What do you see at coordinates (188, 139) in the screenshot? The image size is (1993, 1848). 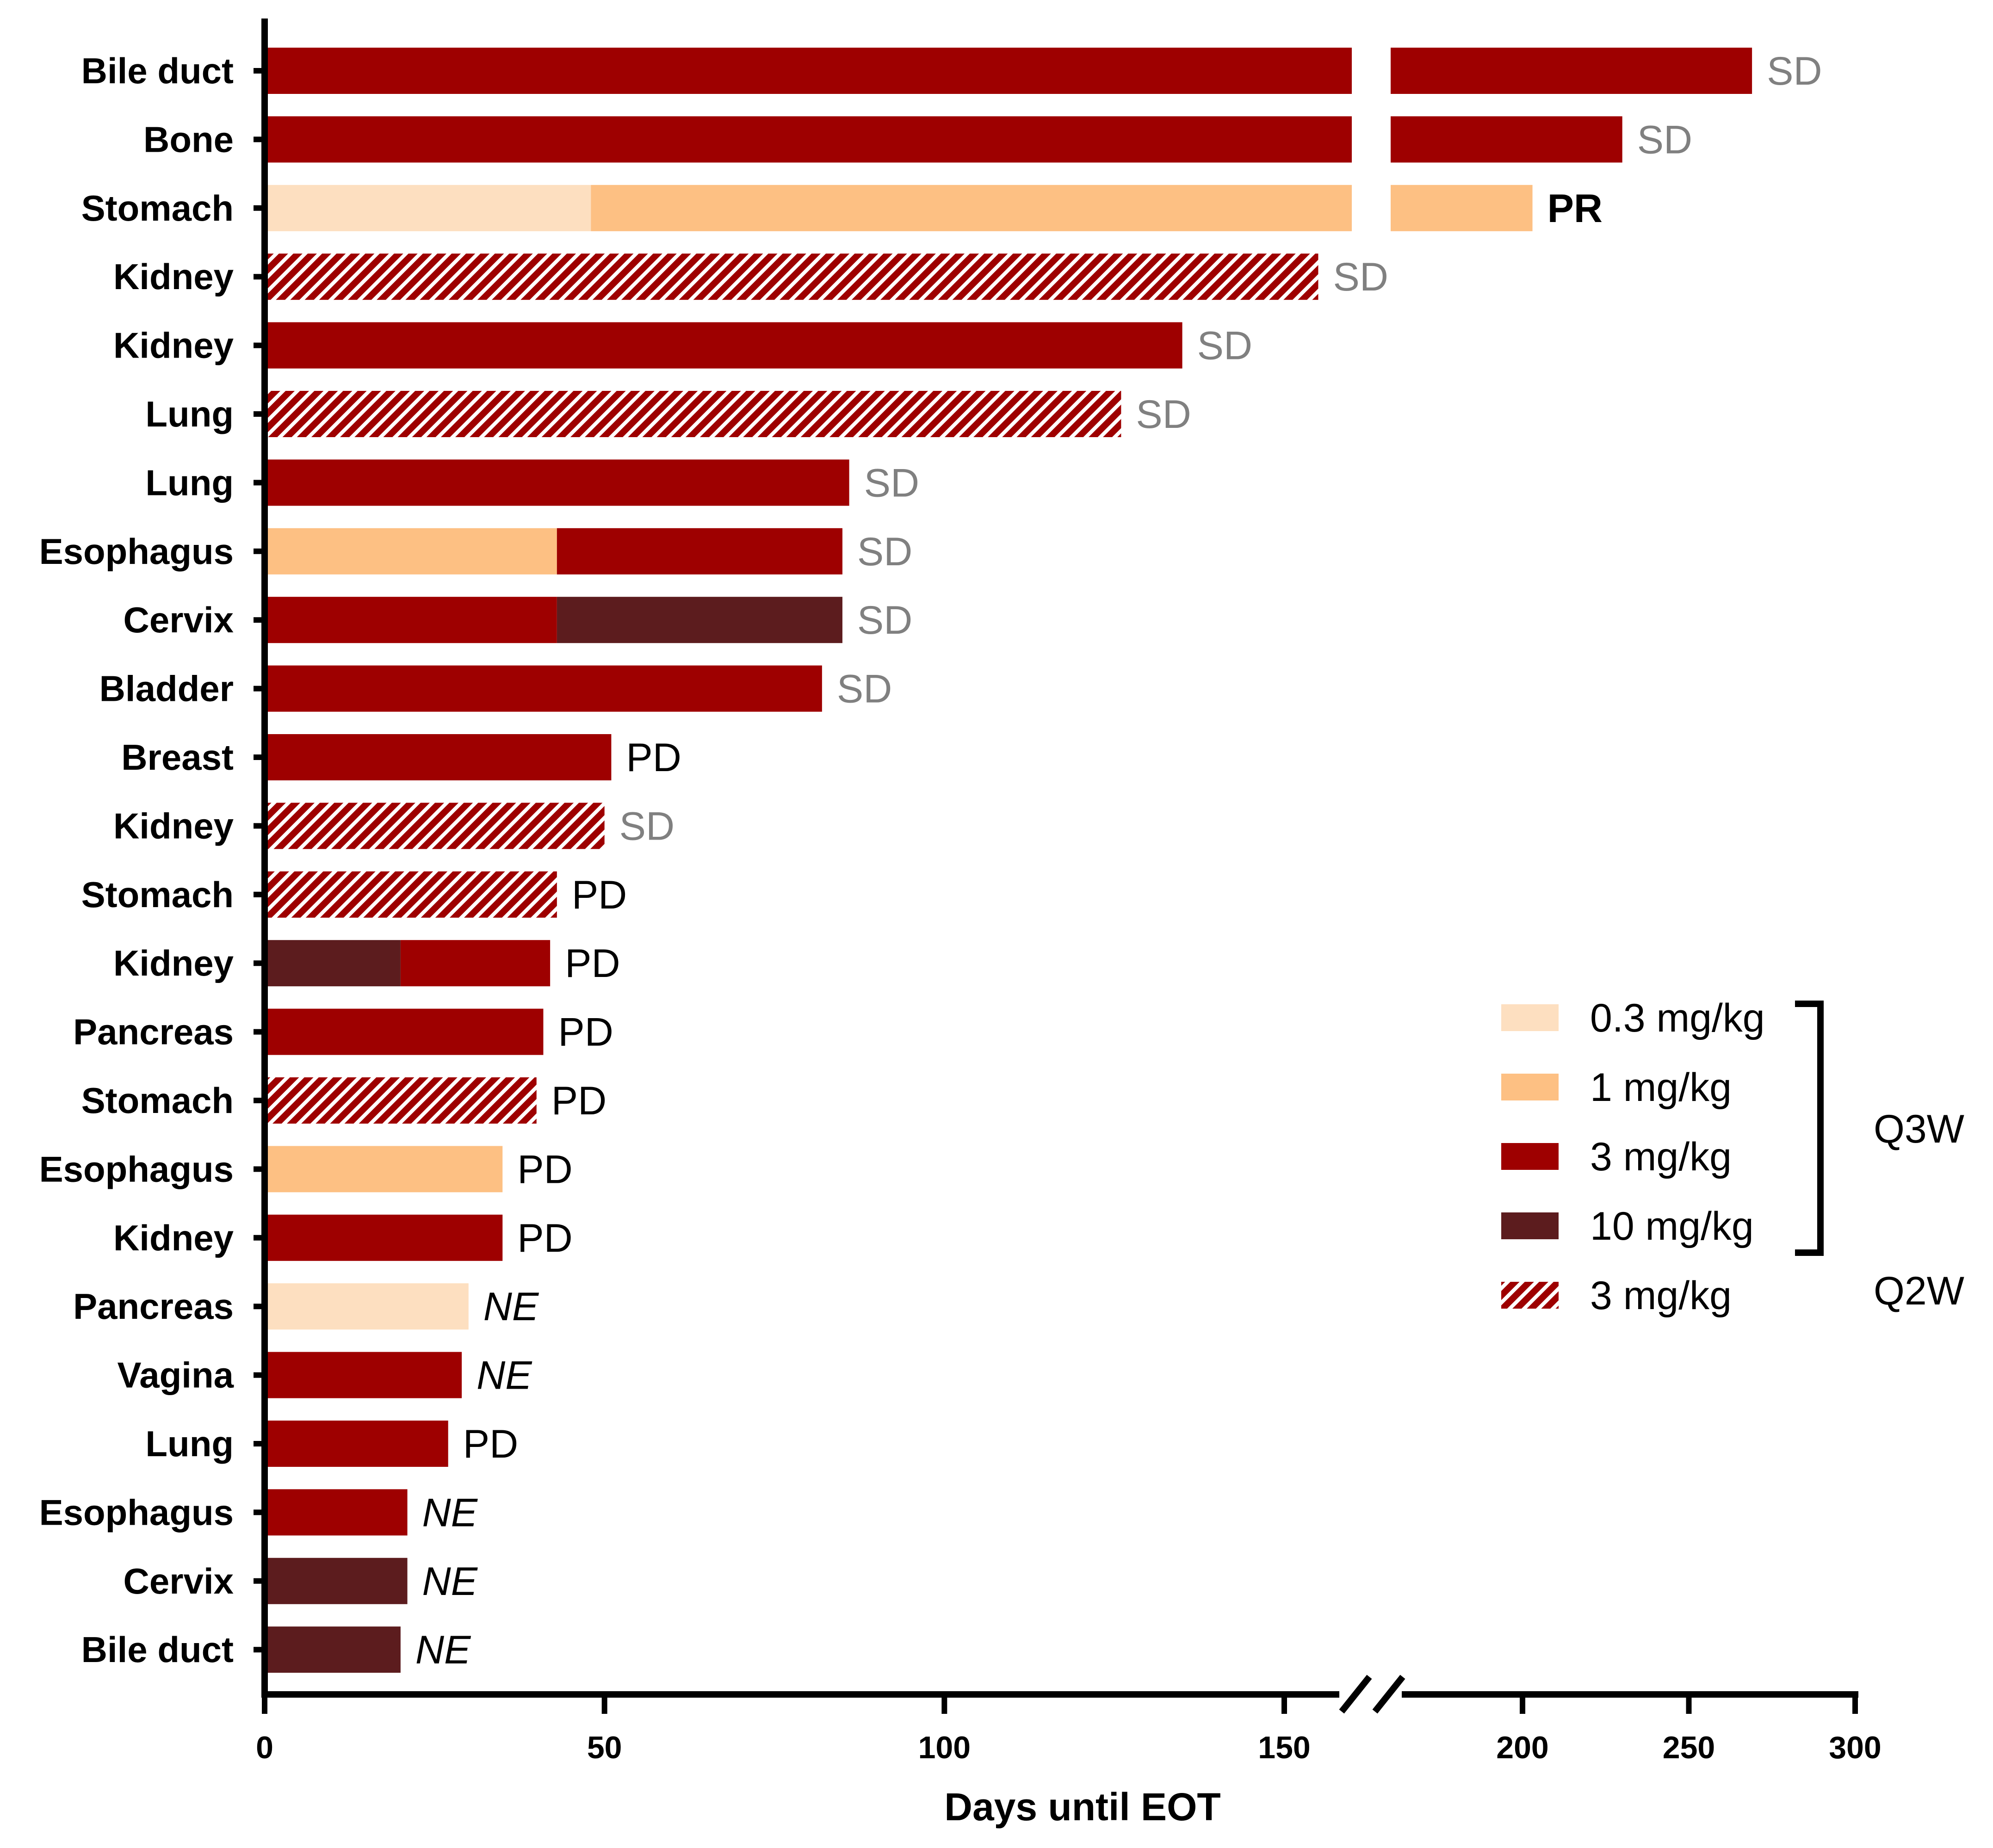 I see `category-label: Bone` at bounding box center [188, 139].